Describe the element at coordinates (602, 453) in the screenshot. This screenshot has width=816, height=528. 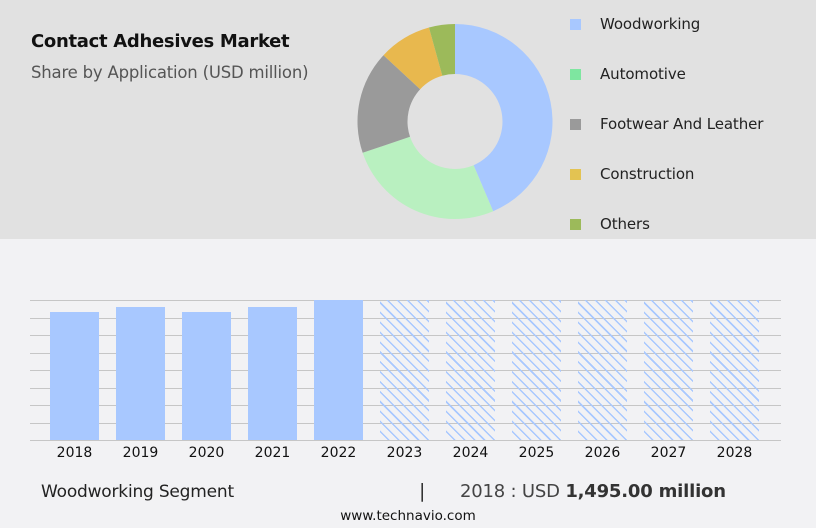
I see `x-axis-label: 2026` at that location.